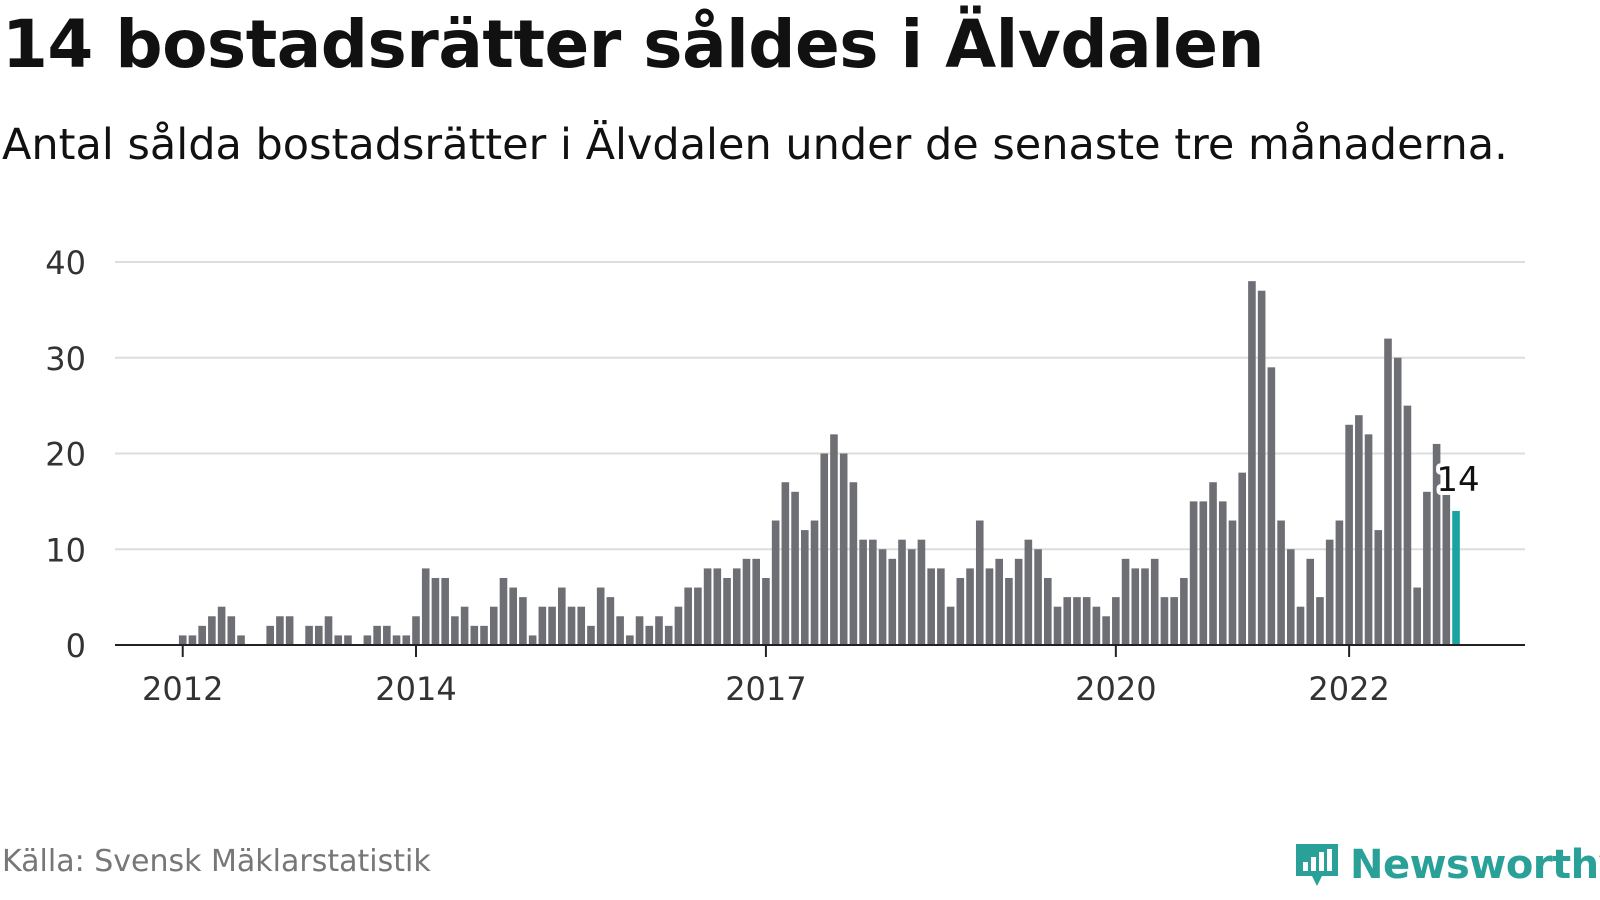  Describe the element at coordinates (766, 676) in the screenshot. I see `x-axis-tick-labels: 2012 2014 2017 2020 2022` at that location.